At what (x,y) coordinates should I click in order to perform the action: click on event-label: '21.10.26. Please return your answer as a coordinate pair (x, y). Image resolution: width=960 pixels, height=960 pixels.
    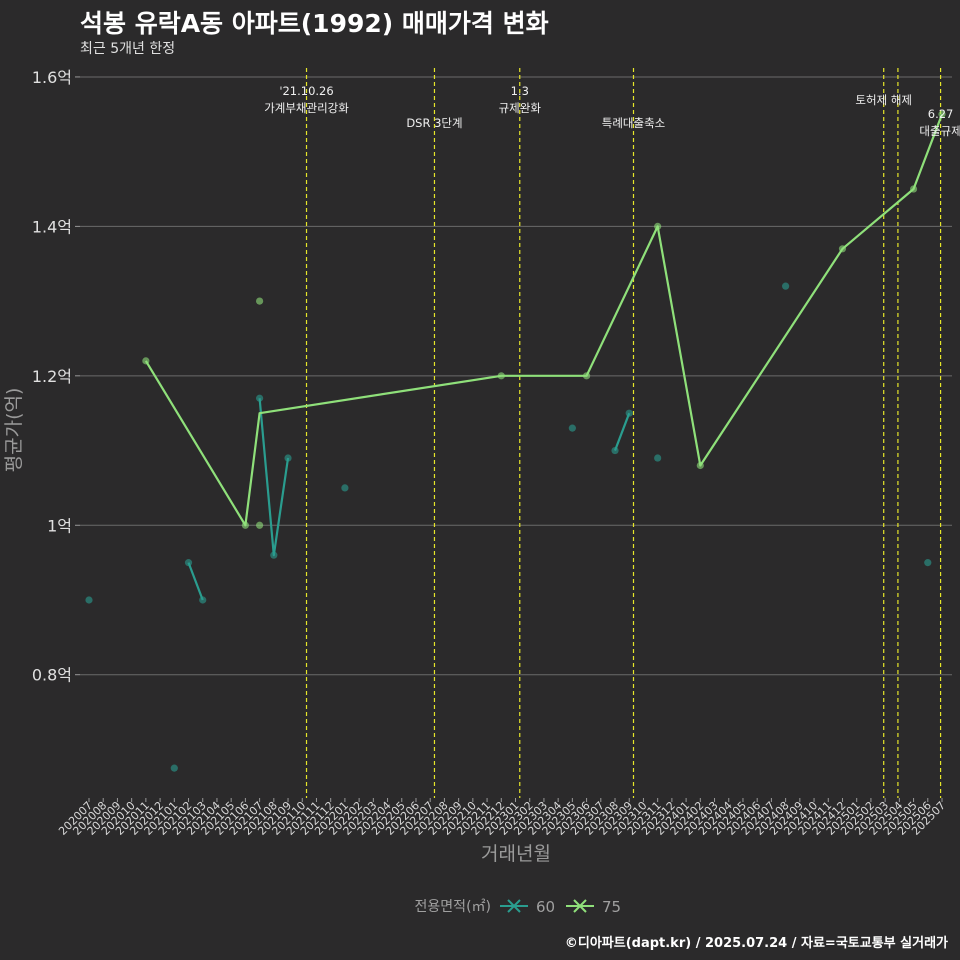
    Looking at the image, I should click on (306, 91).